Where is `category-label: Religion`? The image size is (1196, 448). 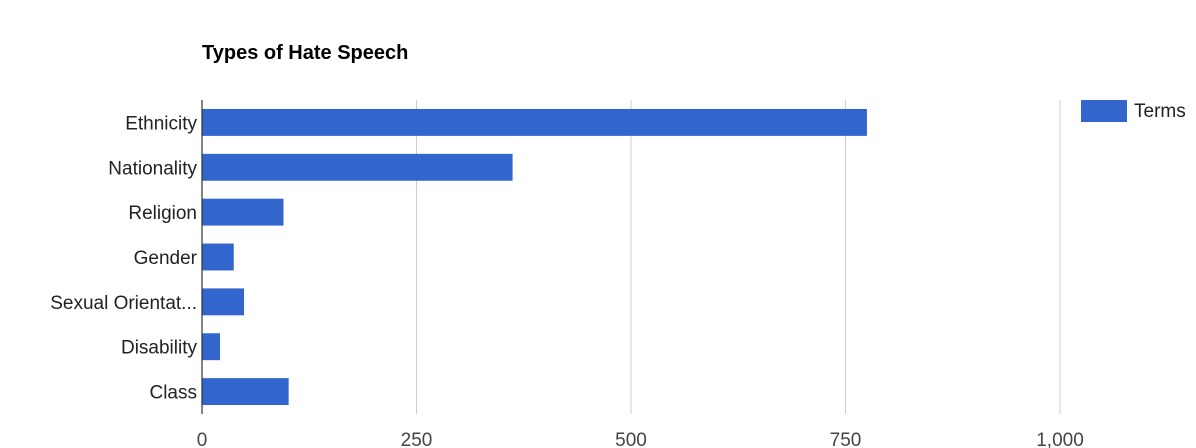 category-label: Religion is located at coordinates (162, 213).